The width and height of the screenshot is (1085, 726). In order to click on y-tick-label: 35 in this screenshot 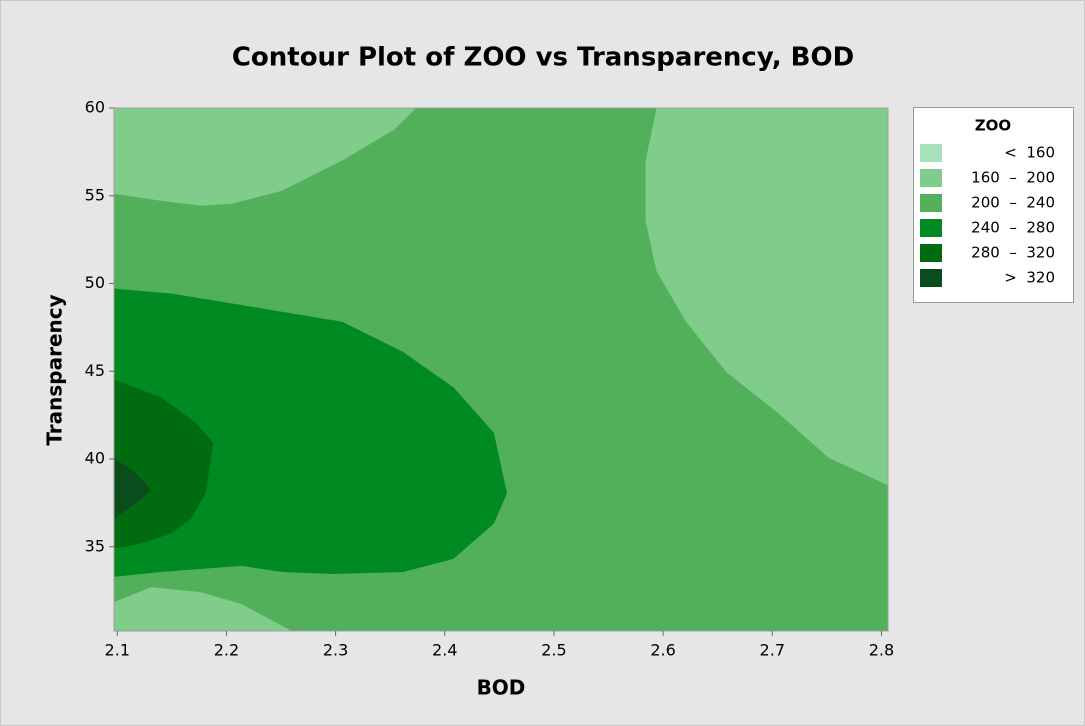, I will do `click(95, 545)`.